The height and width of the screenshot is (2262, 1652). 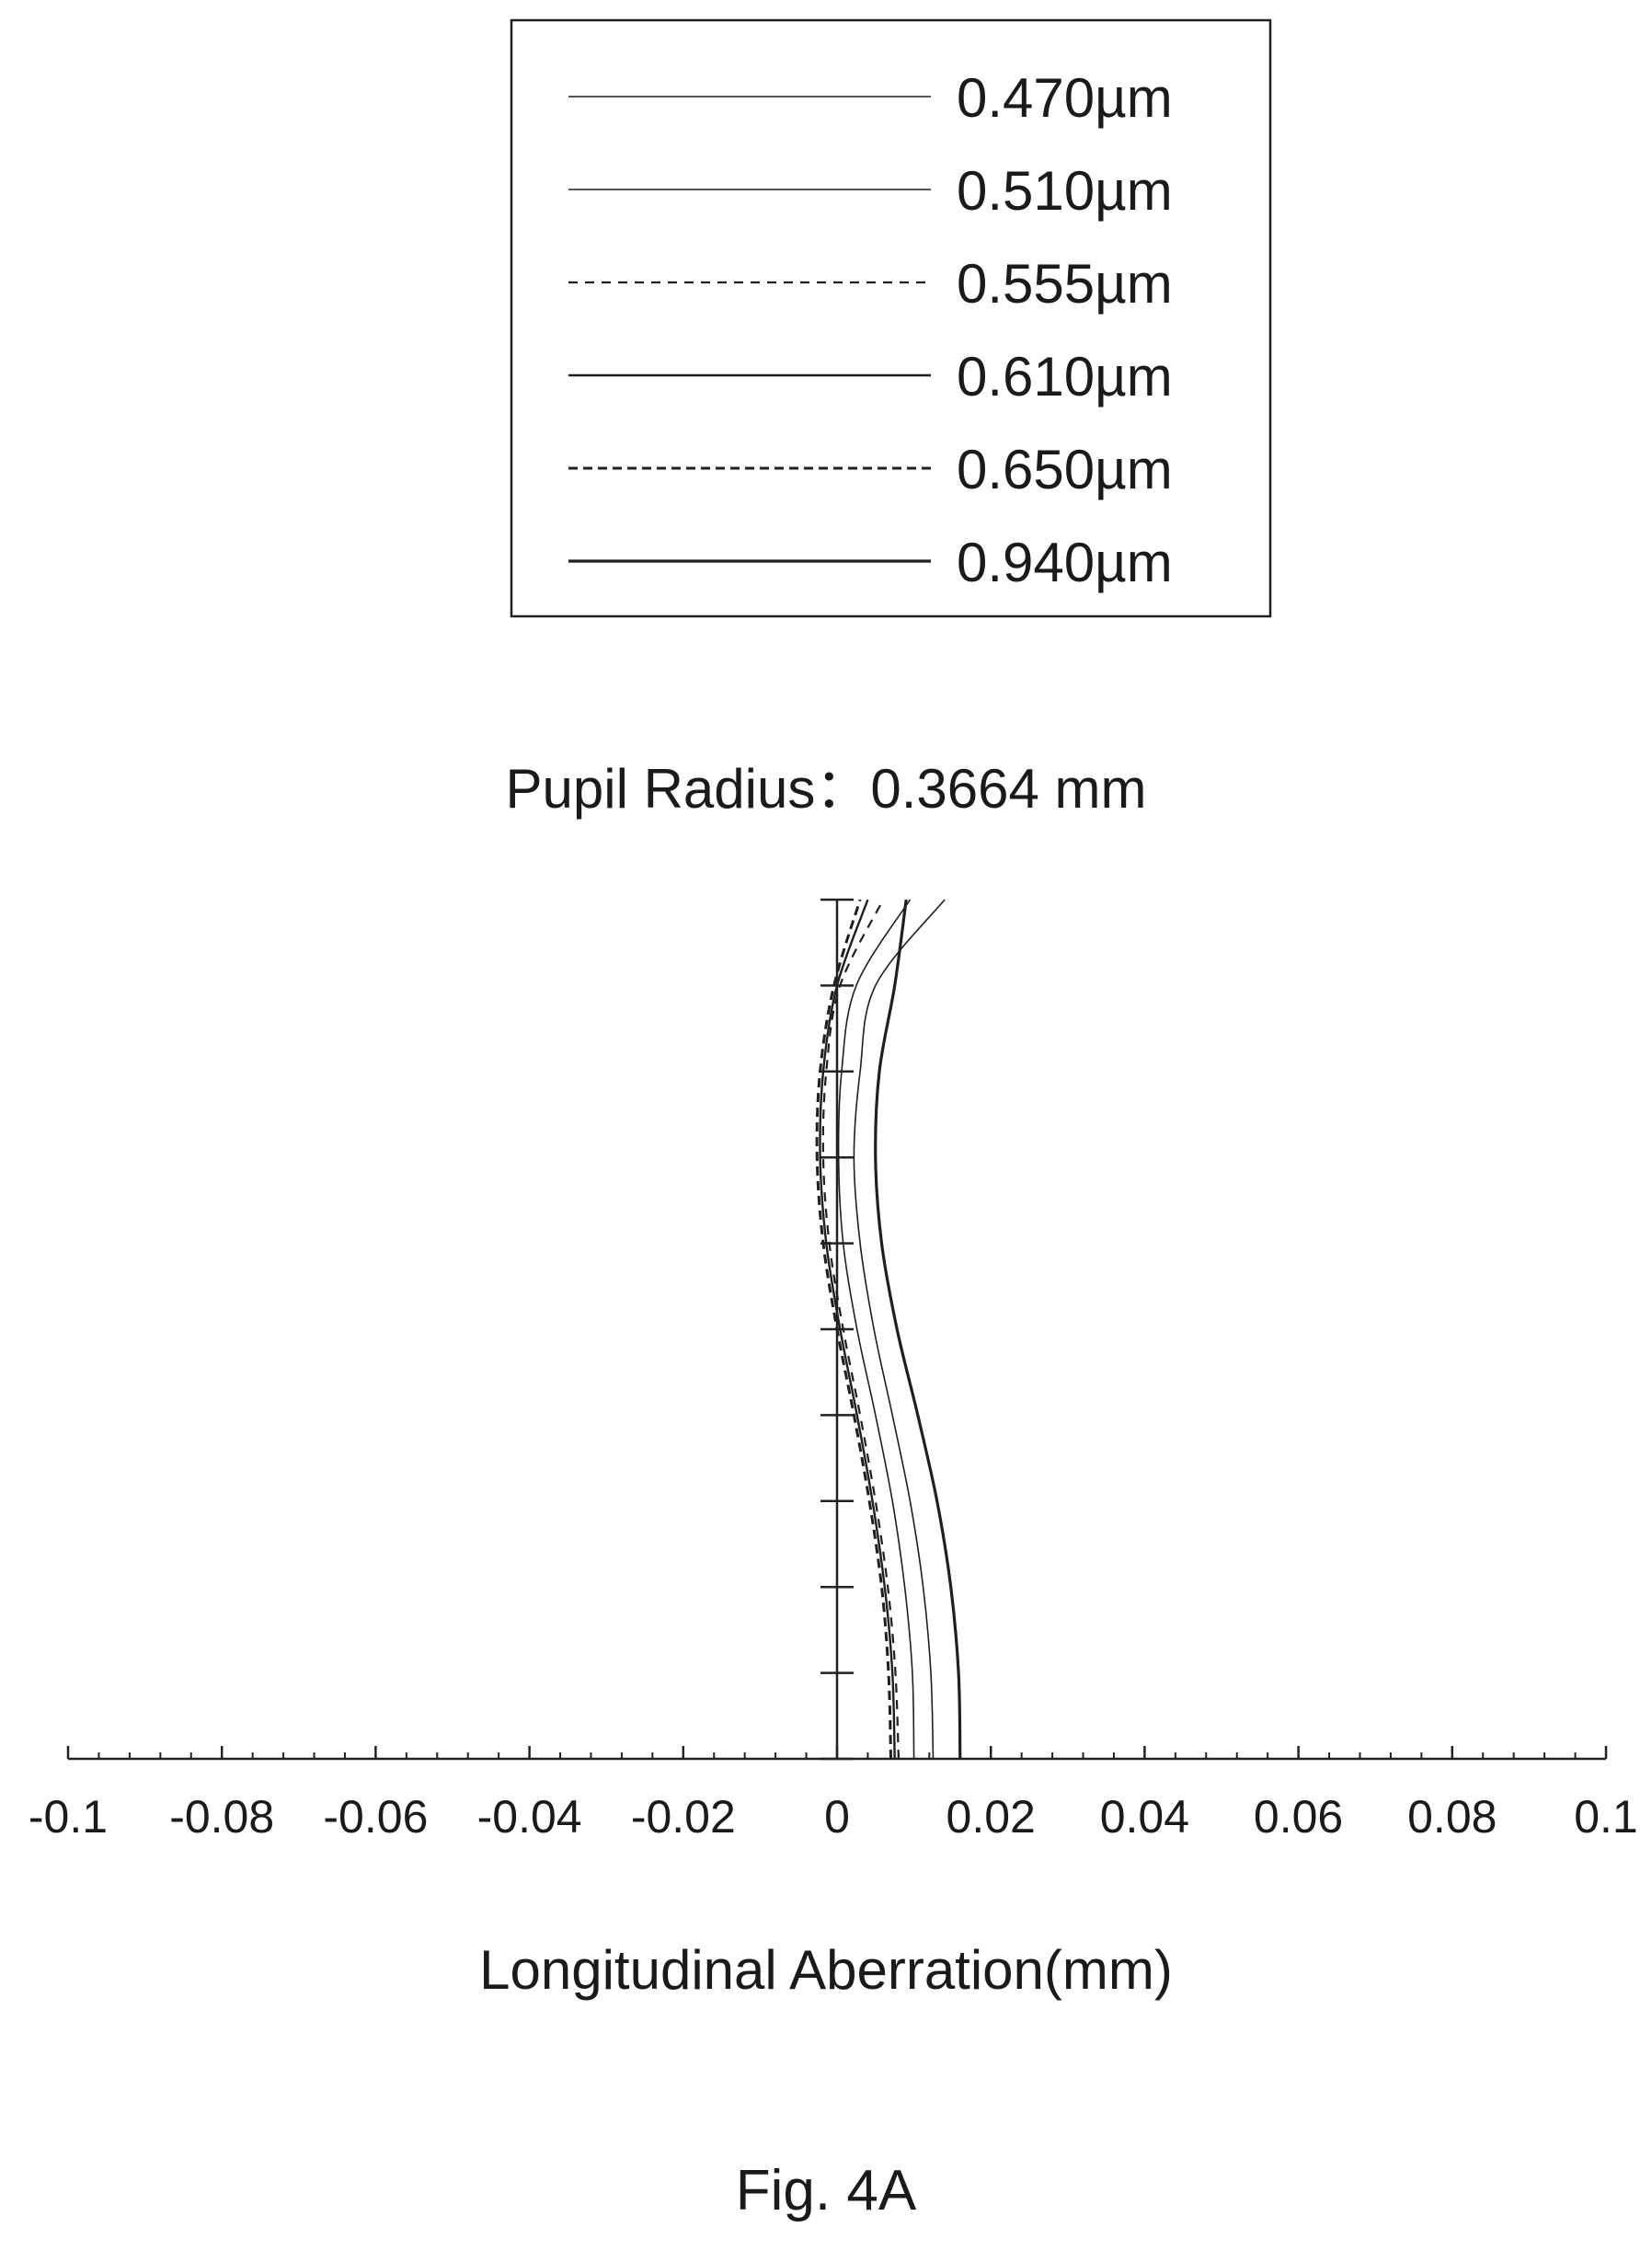 I want to click on x-tick-label: 0.1, so click(x=1606, y=1817).